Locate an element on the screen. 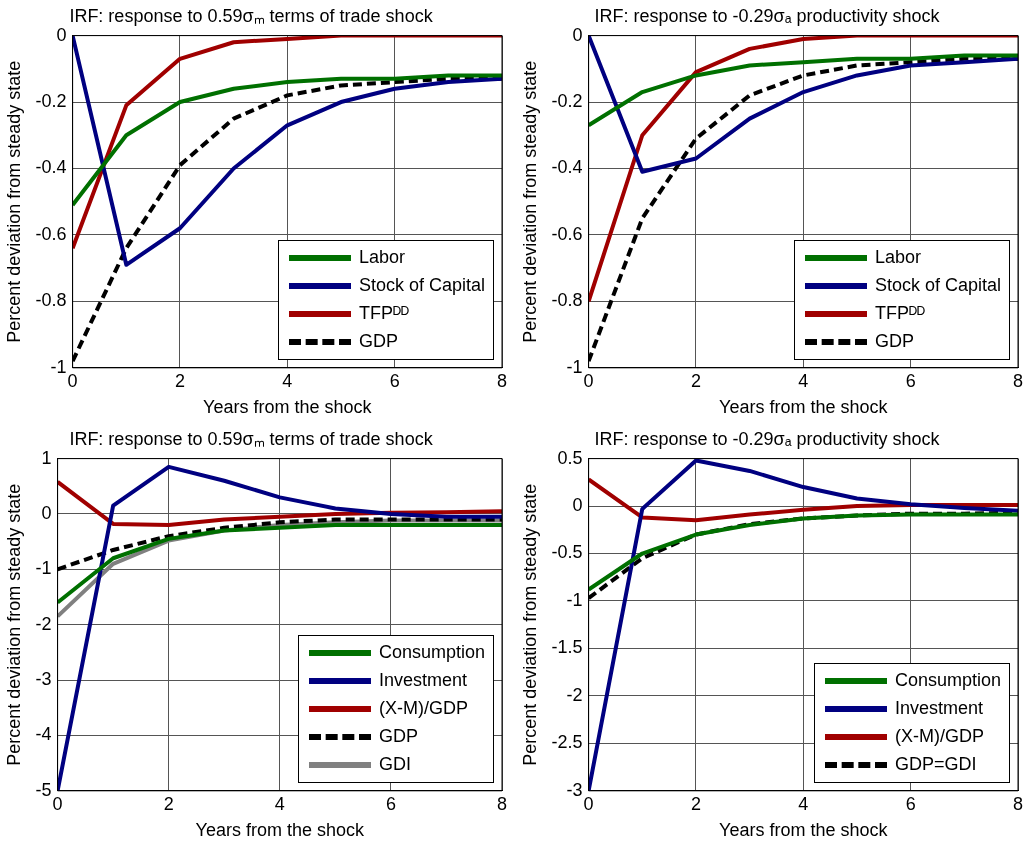  y-tick-label: 0.5 is located at coordinates (570, 457).